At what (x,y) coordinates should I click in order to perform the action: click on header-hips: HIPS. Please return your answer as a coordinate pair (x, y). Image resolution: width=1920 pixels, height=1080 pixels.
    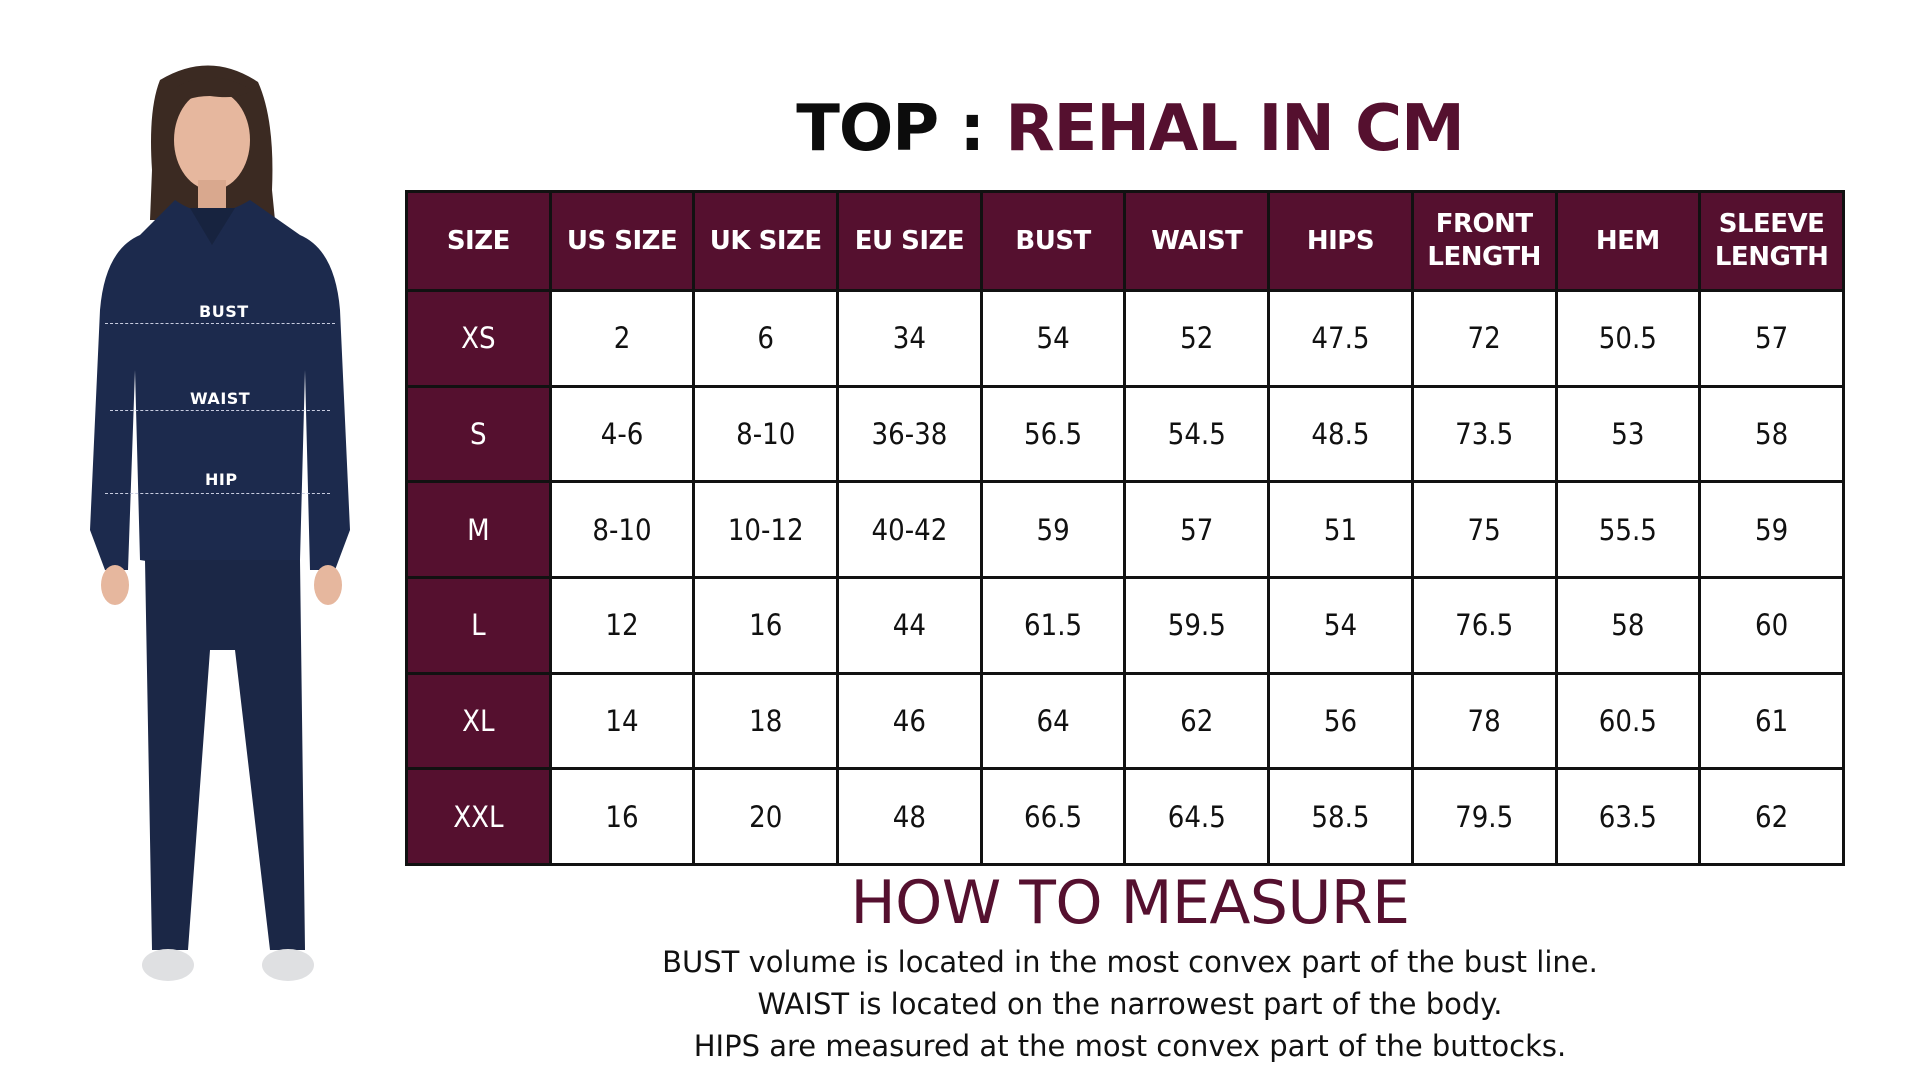
    Looking at the image, I should click on (1340, 241).